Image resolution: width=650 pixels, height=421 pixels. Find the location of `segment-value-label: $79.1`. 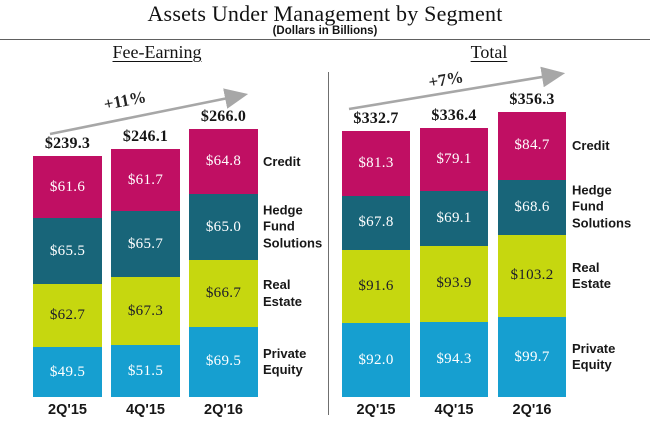

segment-value-label: $79.1 is located at coordinates (454, 159).